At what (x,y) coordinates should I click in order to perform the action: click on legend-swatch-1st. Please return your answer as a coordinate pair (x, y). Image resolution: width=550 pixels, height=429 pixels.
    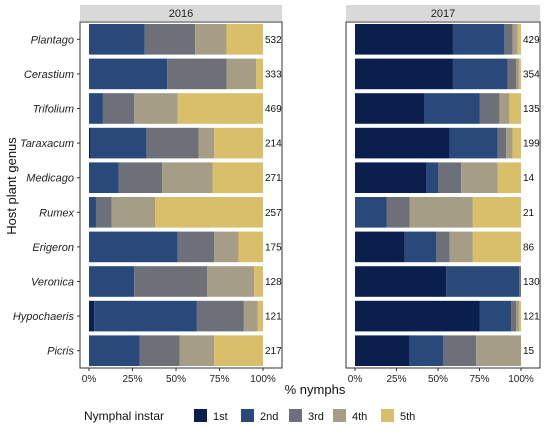
    Looking at the image, I should click on (200, 415).